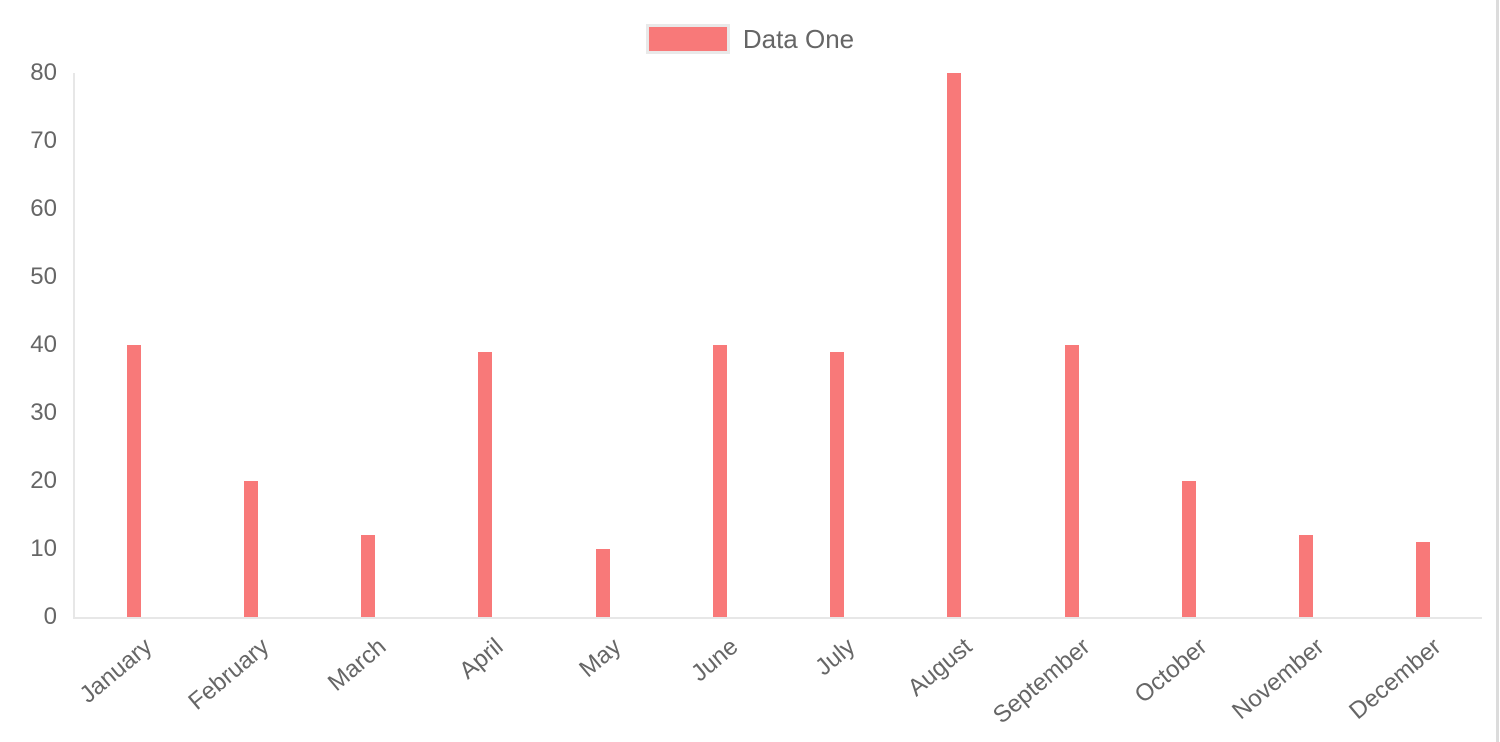 This screenshot has width=1500, height=742. I want to click on bar-march, so click(368, 576).